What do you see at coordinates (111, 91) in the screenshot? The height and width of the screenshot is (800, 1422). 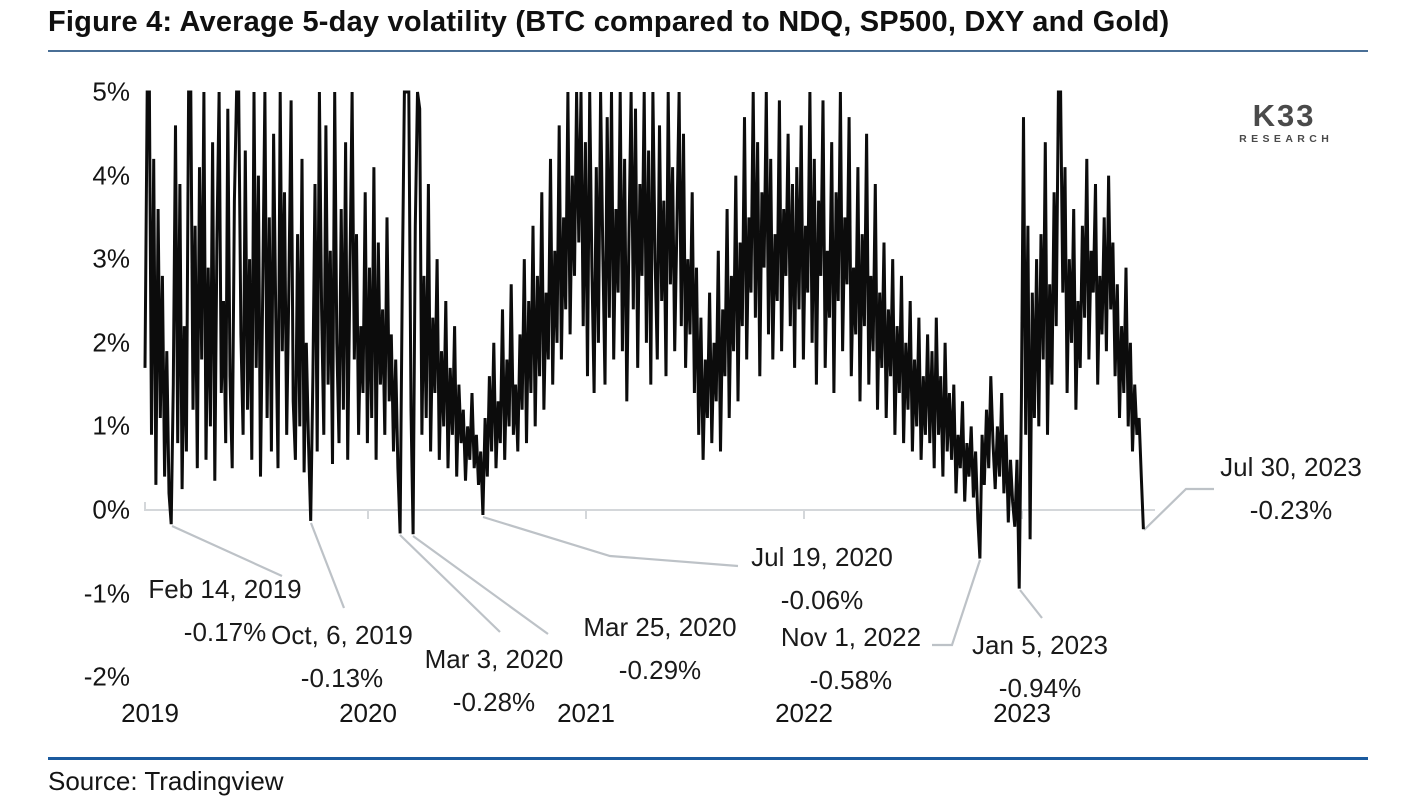 I see `y-axis-tick-label: 5%` at bounding box center [111, 91].